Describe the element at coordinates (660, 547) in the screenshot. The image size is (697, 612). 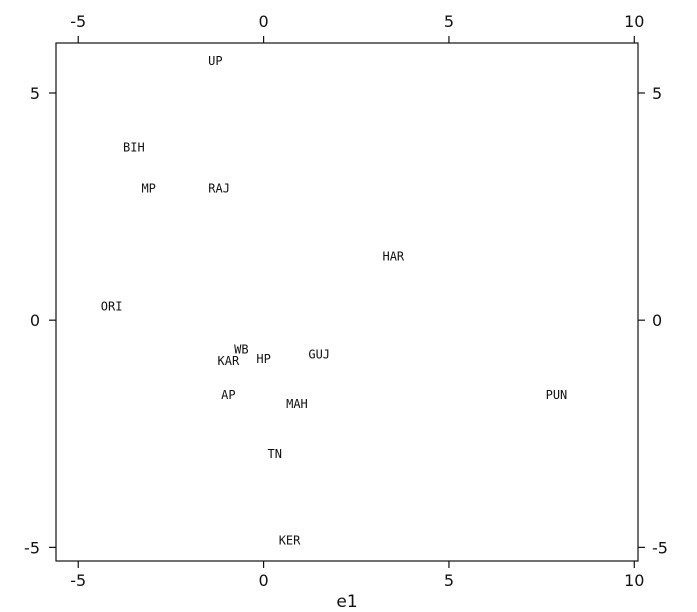
I see `y-tick-label-right: -5` at that location.